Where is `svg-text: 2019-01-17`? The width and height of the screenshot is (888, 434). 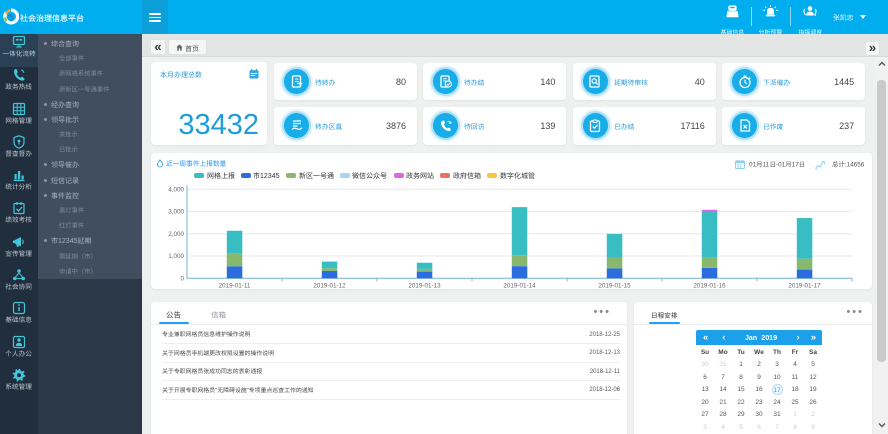 svg-text: 2019-01-17 is located at coordinates (804, 285).